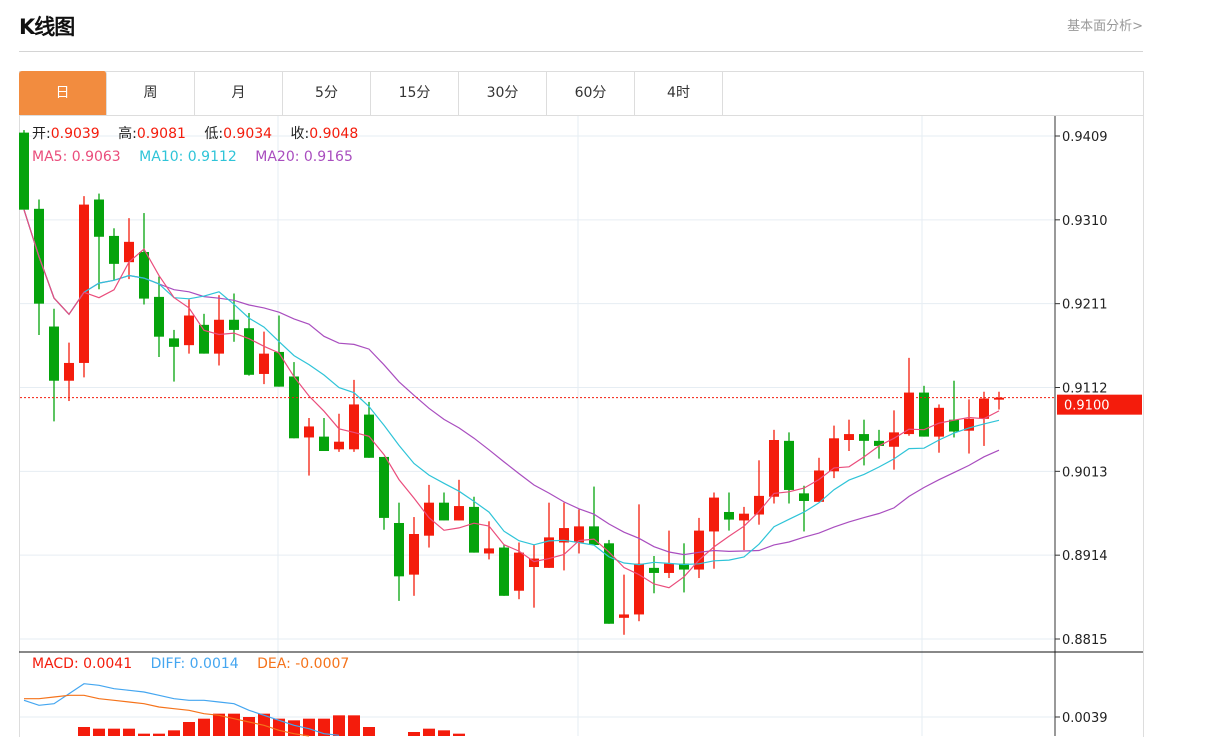  I want to click on ma10-legend: MA10: 0.9112, so click(188, 157).